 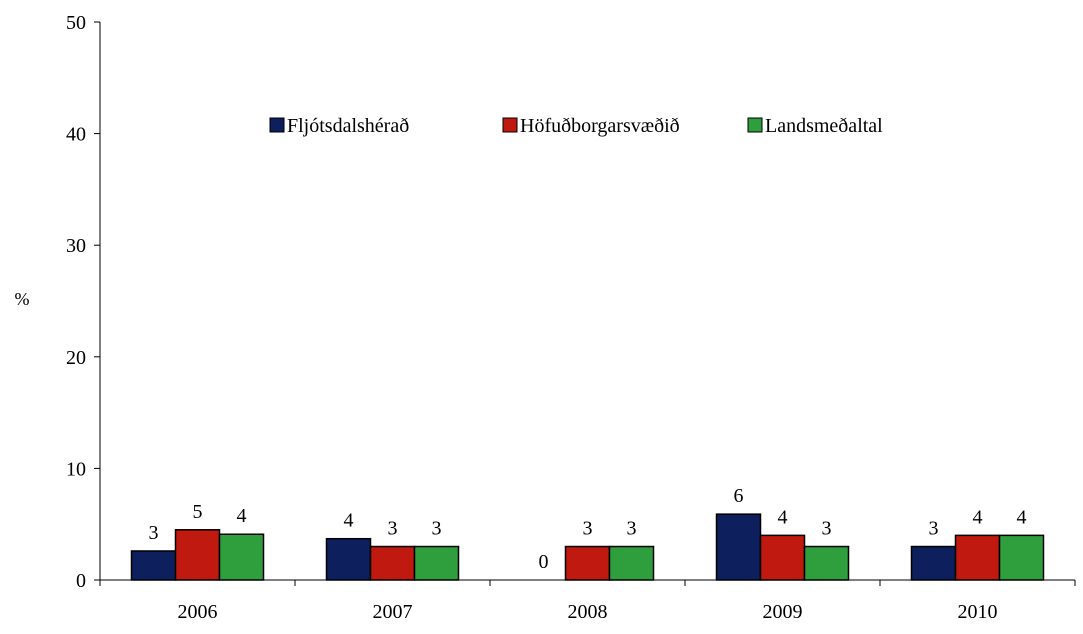 What do you see at coordinates (81, 581) in the screenshot?
I see `y-tick-label: 0` at bounding box center [81, 581].